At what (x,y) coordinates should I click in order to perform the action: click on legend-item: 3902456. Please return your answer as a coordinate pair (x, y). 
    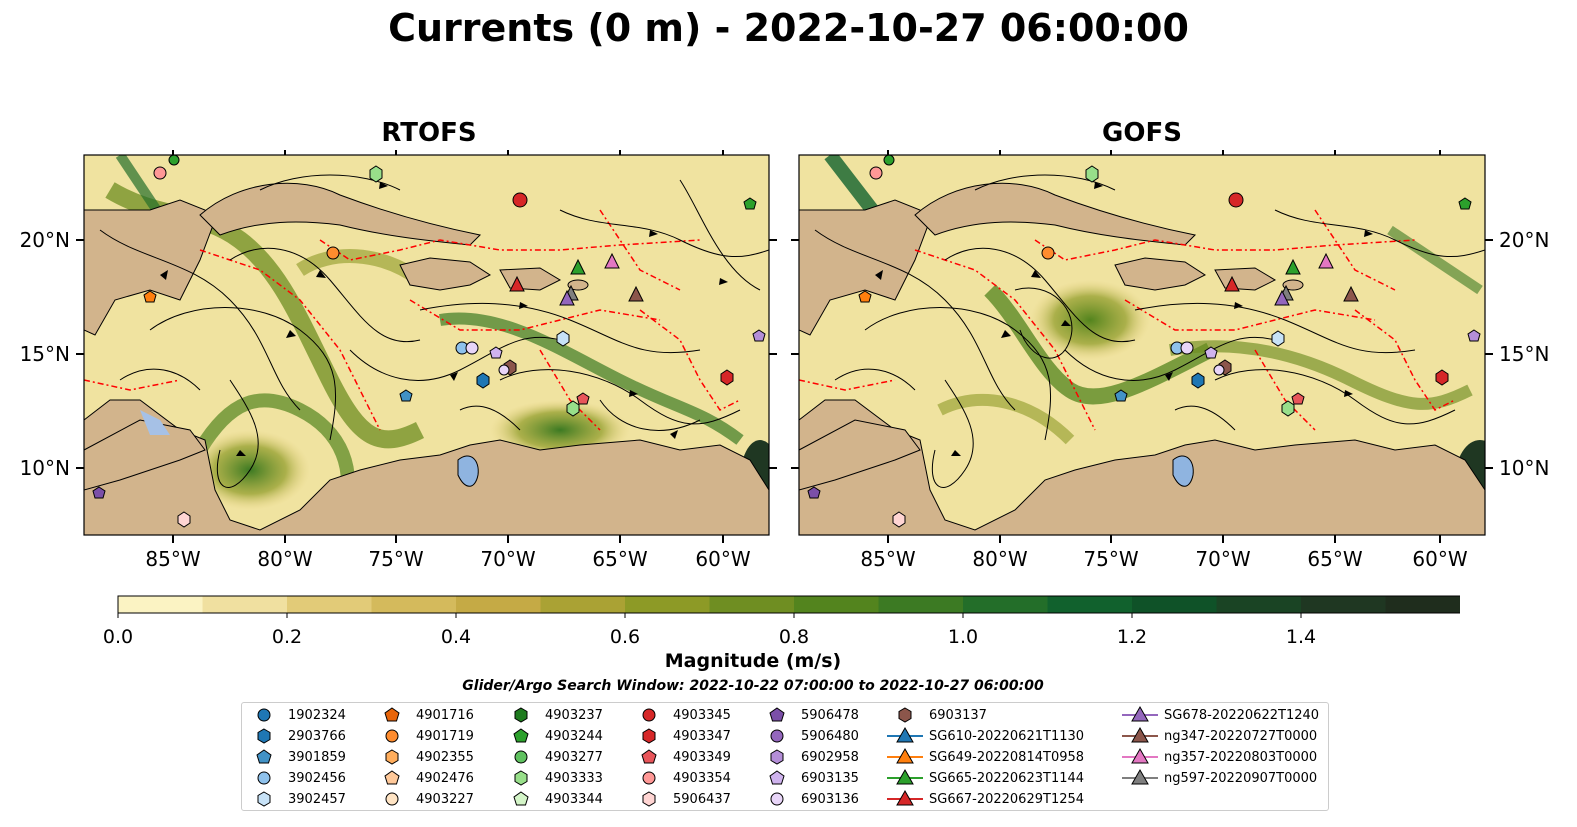
    Looking at the image, I should click on (295, 778).